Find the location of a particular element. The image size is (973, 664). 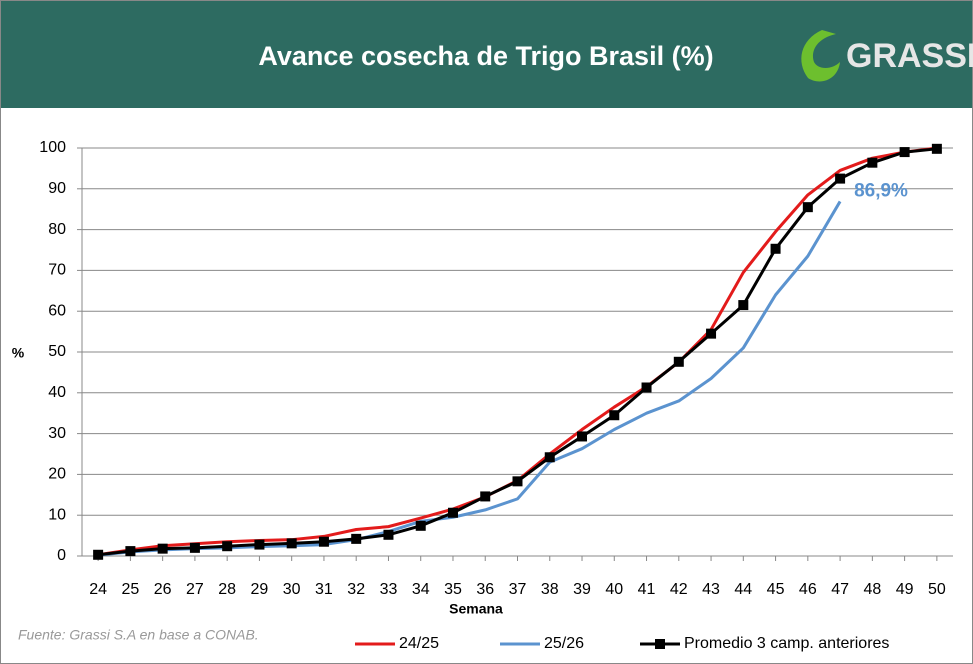

x-tick-label: 39 is located at coordinates (582, 589).